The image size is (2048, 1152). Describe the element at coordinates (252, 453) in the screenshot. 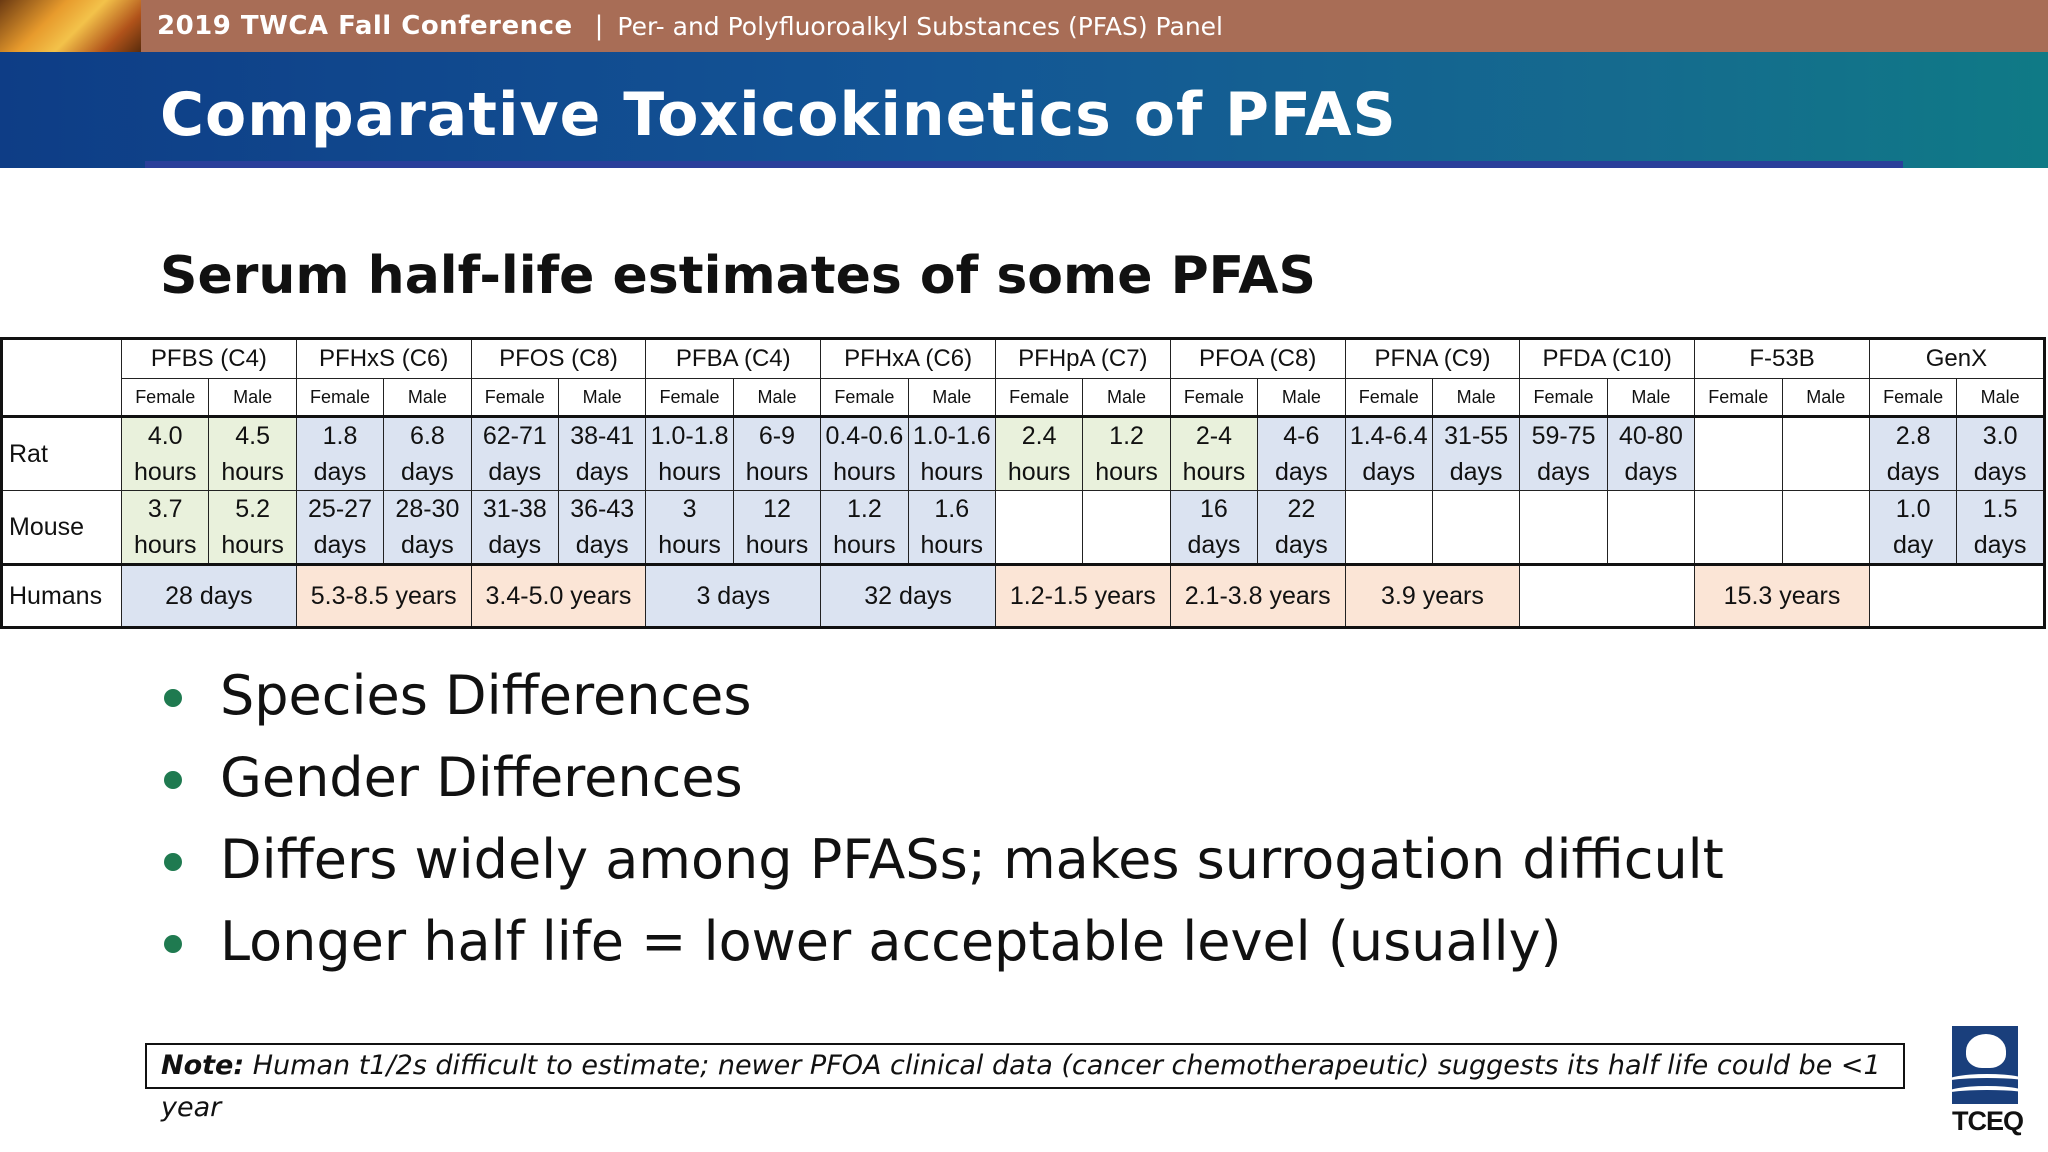

I see `rat-value-cell: 4.5 hours` at that location.